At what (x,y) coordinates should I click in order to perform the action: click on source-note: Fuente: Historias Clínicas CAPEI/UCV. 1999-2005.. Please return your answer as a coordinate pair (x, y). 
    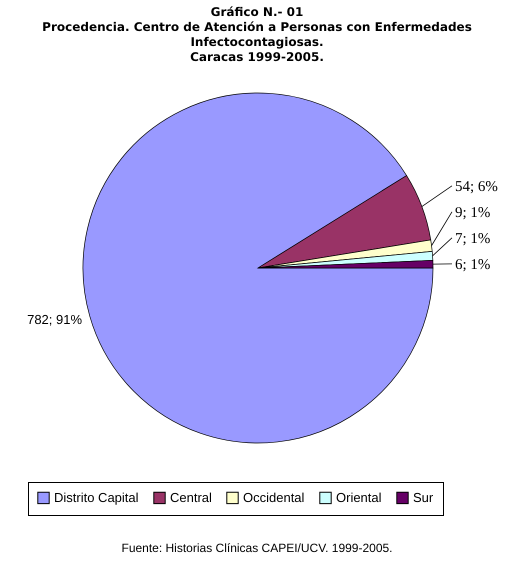
    Looking at the image, I should click on (257, 548).